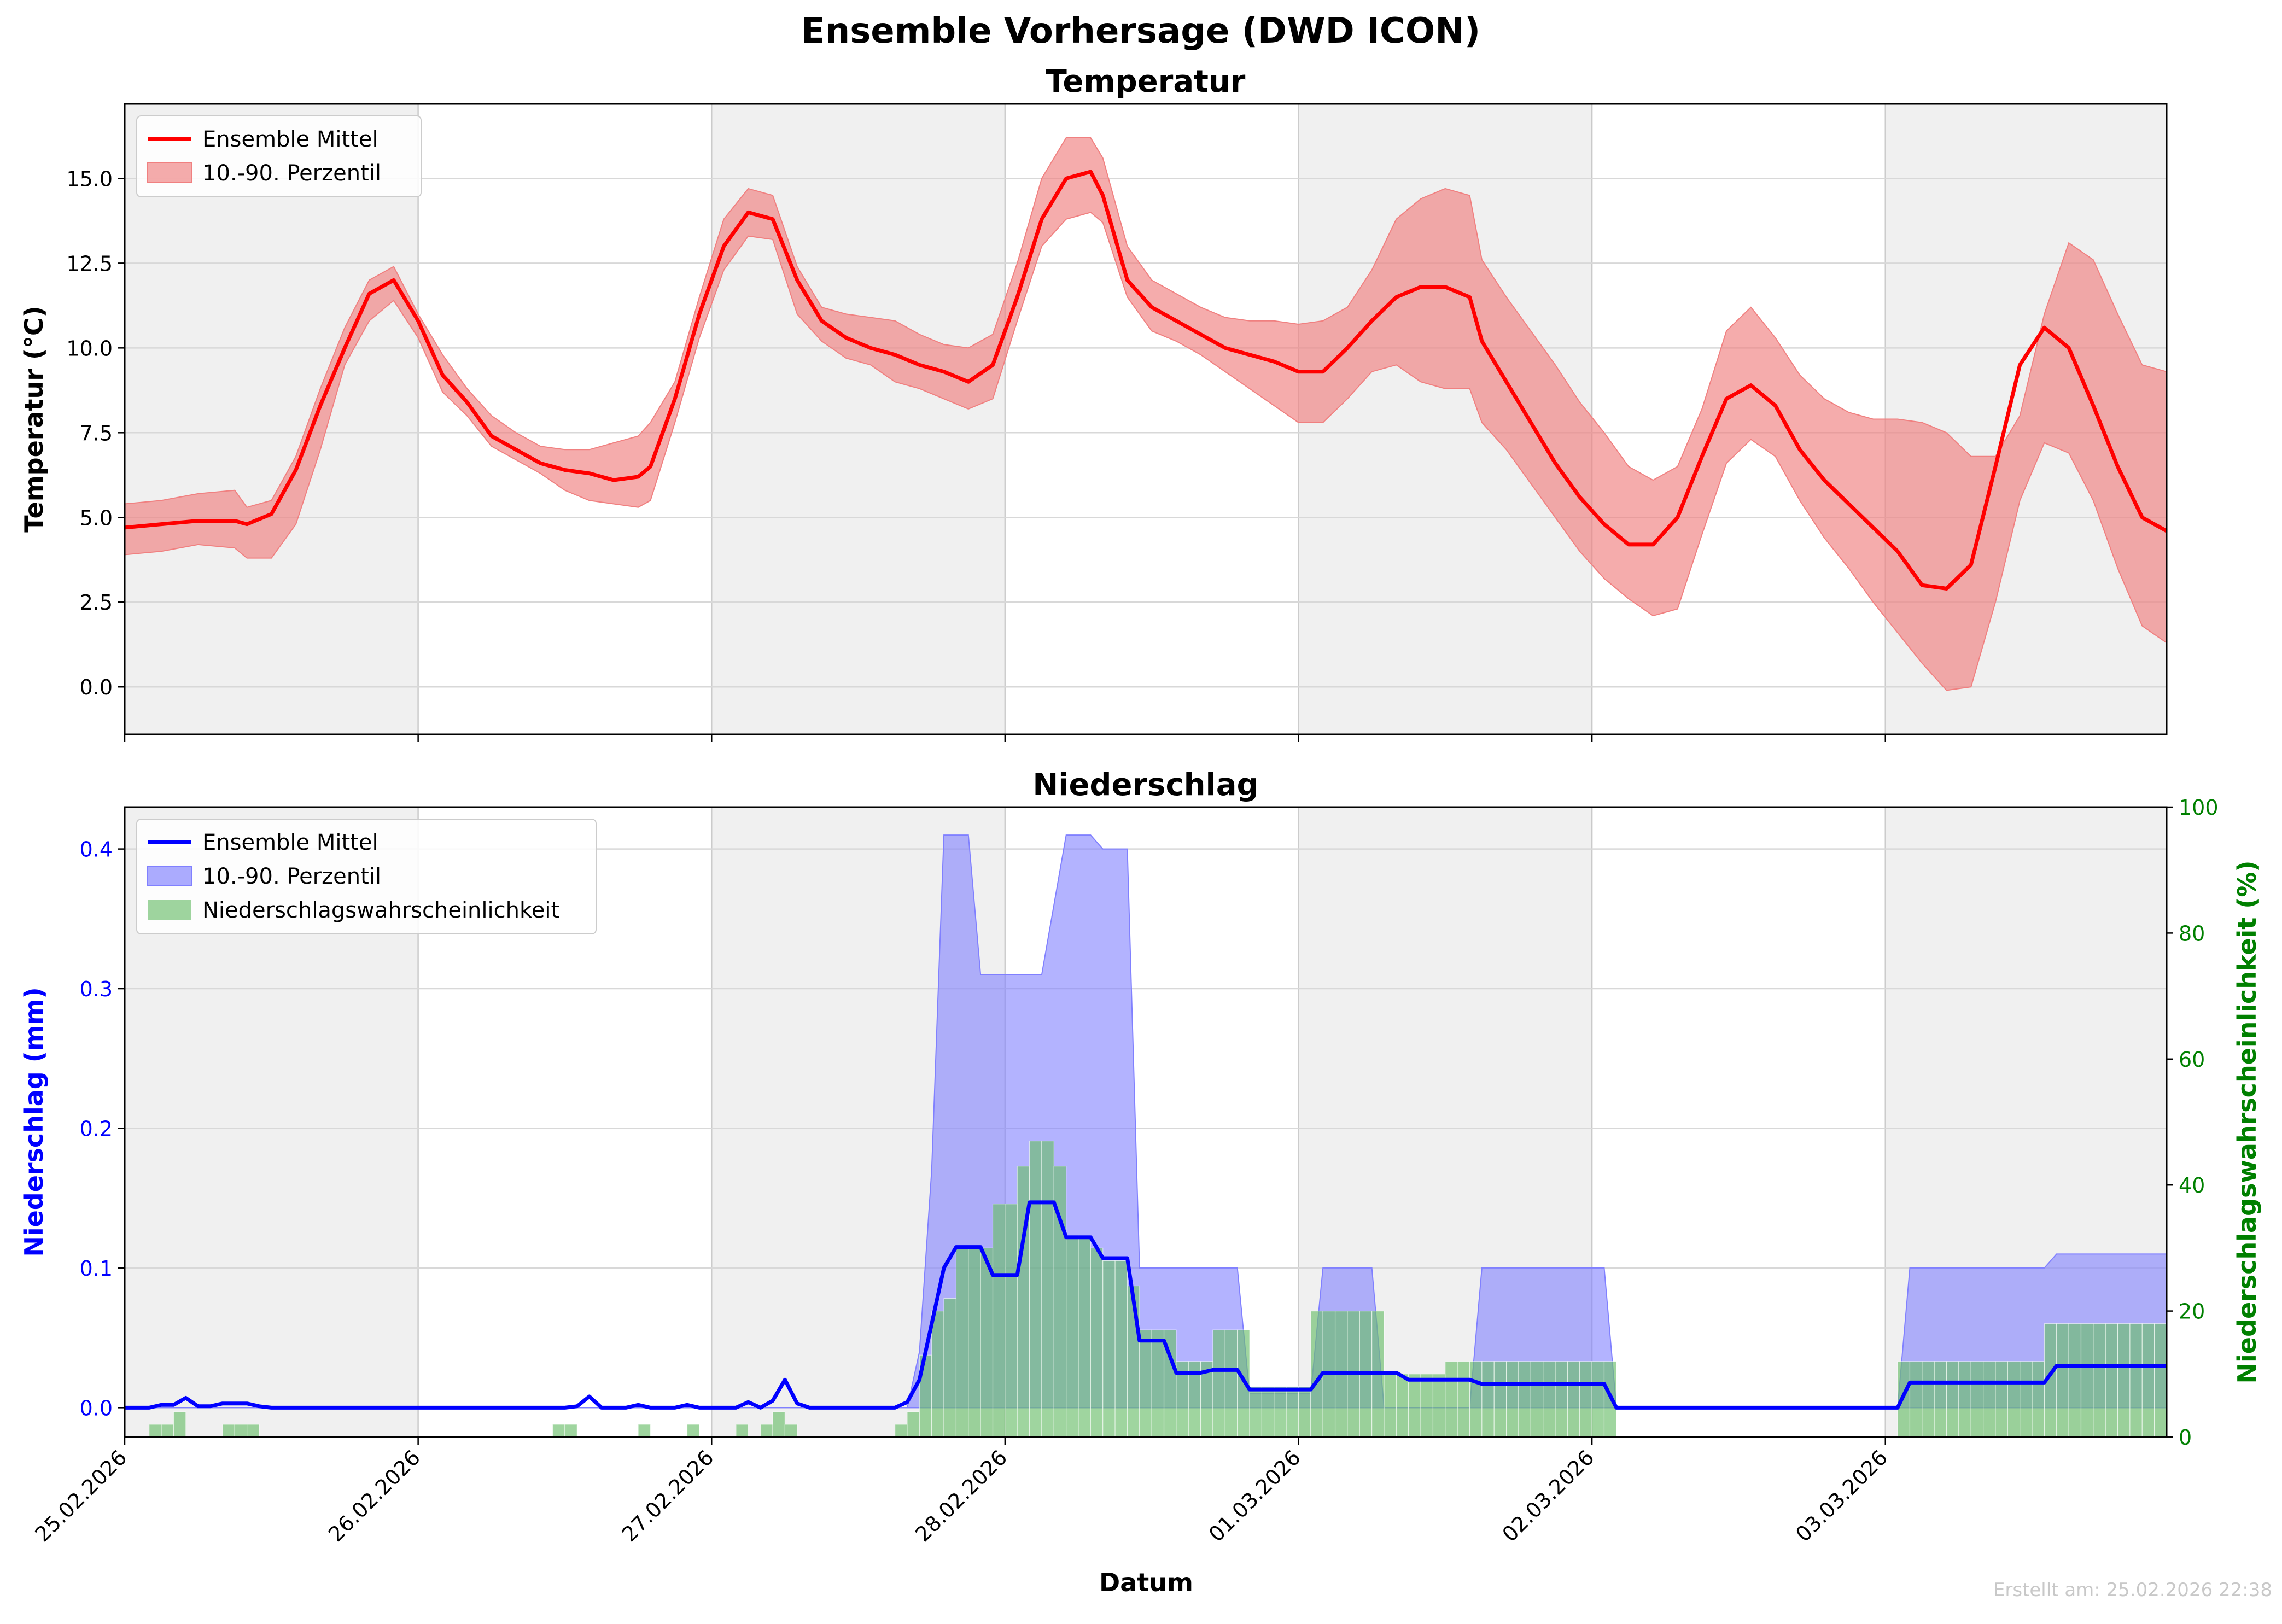  What do you see at coordinates (96, 433) in the screenshot?
I see `y-tick-label: 7.5` at bounding box center [96, 433].